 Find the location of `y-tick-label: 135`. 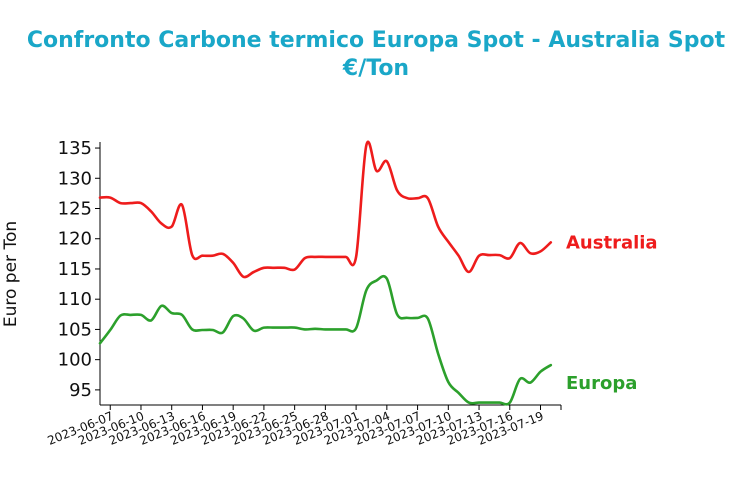

y-tick-label: 135 is located at coordinates (75, 148).